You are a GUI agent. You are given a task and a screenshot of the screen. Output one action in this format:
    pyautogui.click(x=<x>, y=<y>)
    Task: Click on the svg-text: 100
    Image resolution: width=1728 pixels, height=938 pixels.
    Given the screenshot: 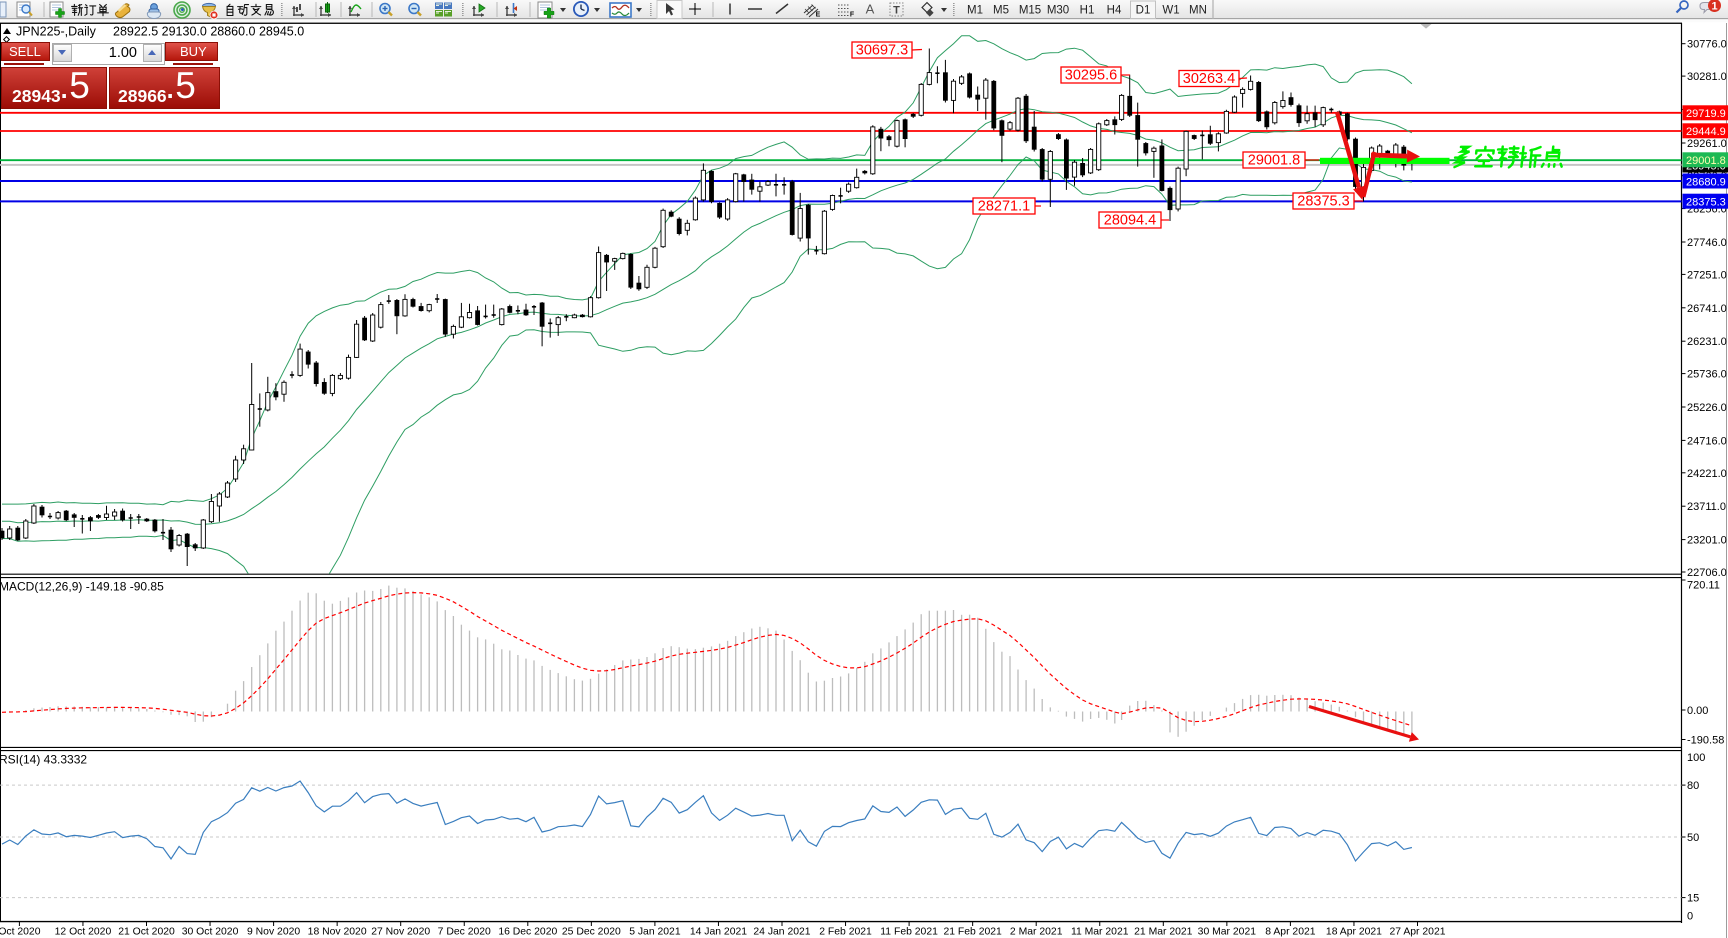 What is the action you would take?
    pyautogui.click(x=1696, y=758)
    